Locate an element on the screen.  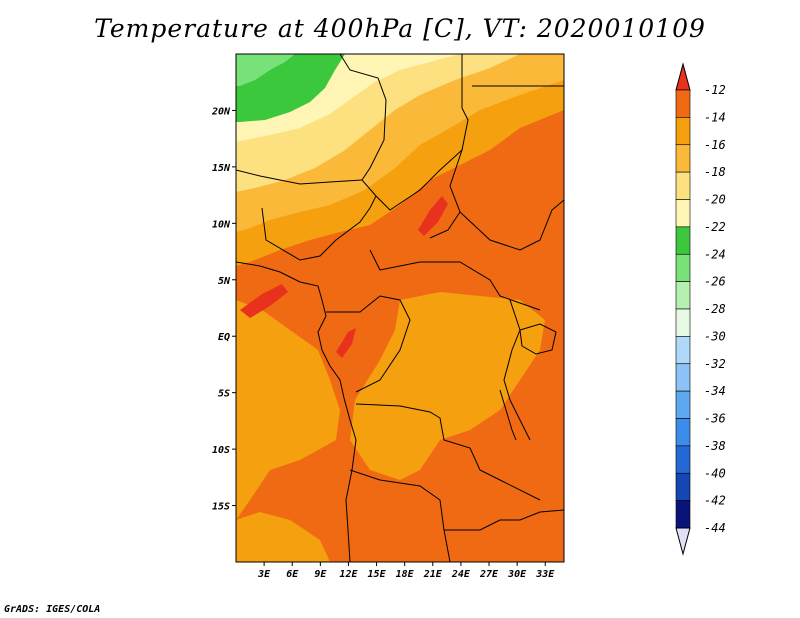
y-tick-label: EQ is located at coordinates (224, 337).